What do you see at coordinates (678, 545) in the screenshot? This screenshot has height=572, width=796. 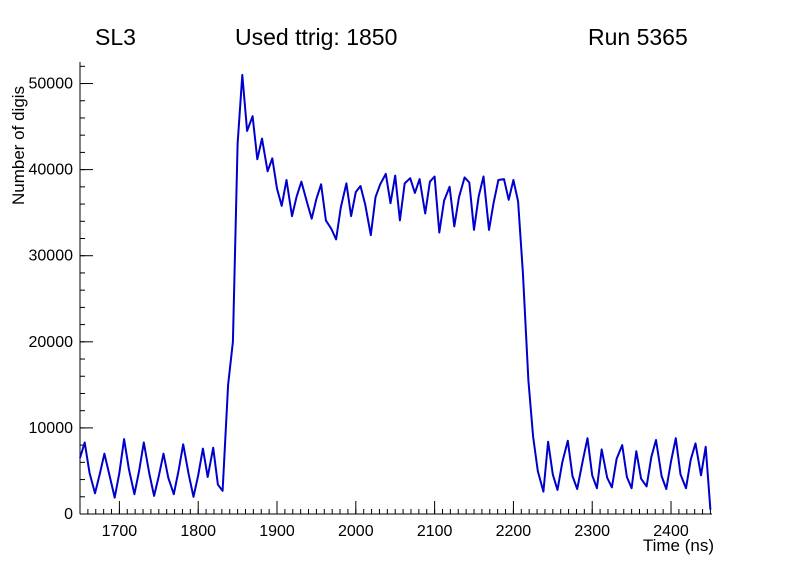 I see `x-axis-title: Time (ns)` at bounding box center [678, 545].